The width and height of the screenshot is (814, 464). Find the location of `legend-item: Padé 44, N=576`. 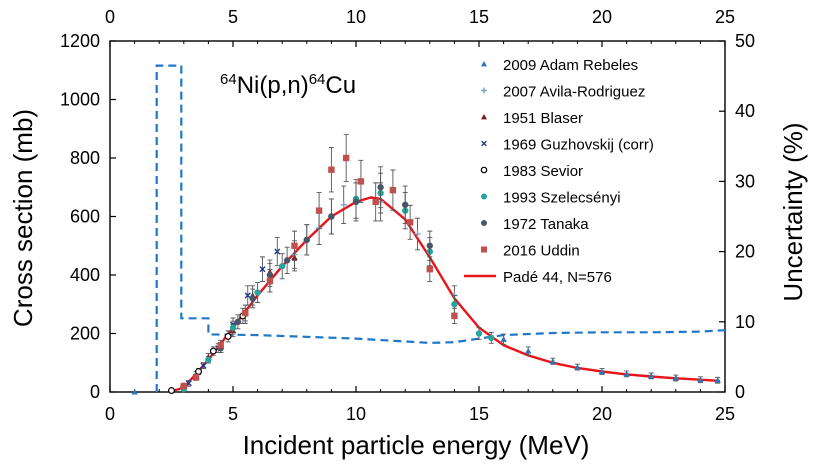

legend-item: Padé 44, N=576 is located at coordinates (538, 277).